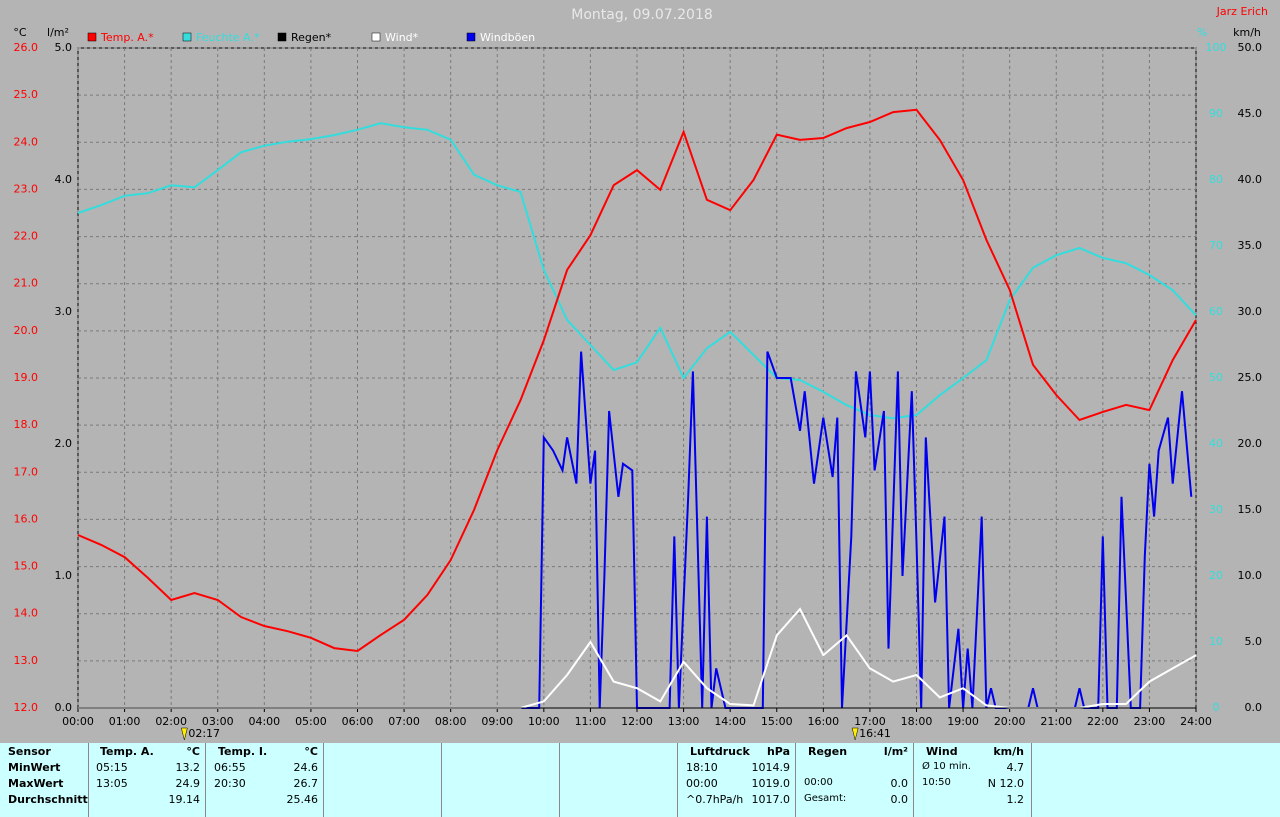 The image size is (1280, 817). What do you see at coordinates (127, 37) in the screenshot?
I see `legend-label: Temp. A.*` at bounding box center [127, 37].